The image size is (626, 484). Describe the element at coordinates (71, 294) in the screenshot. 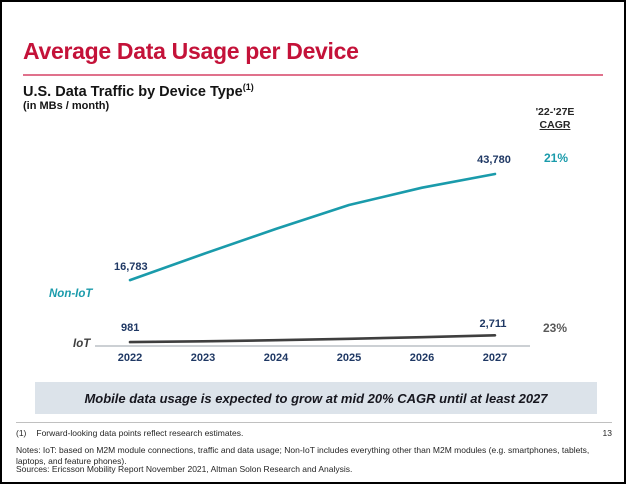

I see `series-label-non-iot: Non-IoT` at that location.